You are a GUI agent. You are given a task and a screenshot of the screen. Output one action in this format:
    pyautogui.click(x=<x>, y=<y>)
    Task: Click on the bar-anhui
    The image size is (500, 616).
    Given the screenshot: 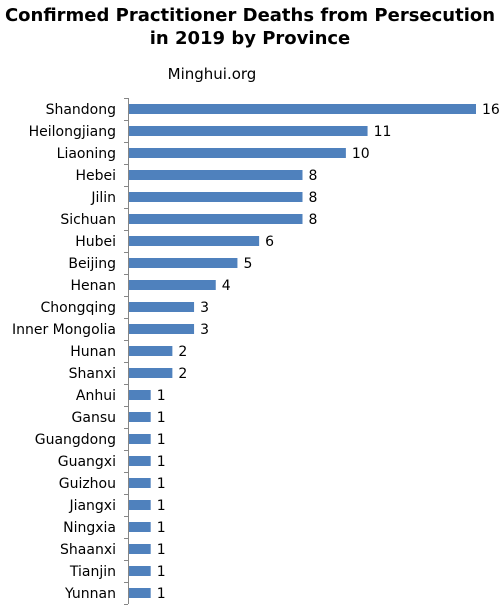 What is the action you would take?
    pyautogui.click(x=140, y=395)
    